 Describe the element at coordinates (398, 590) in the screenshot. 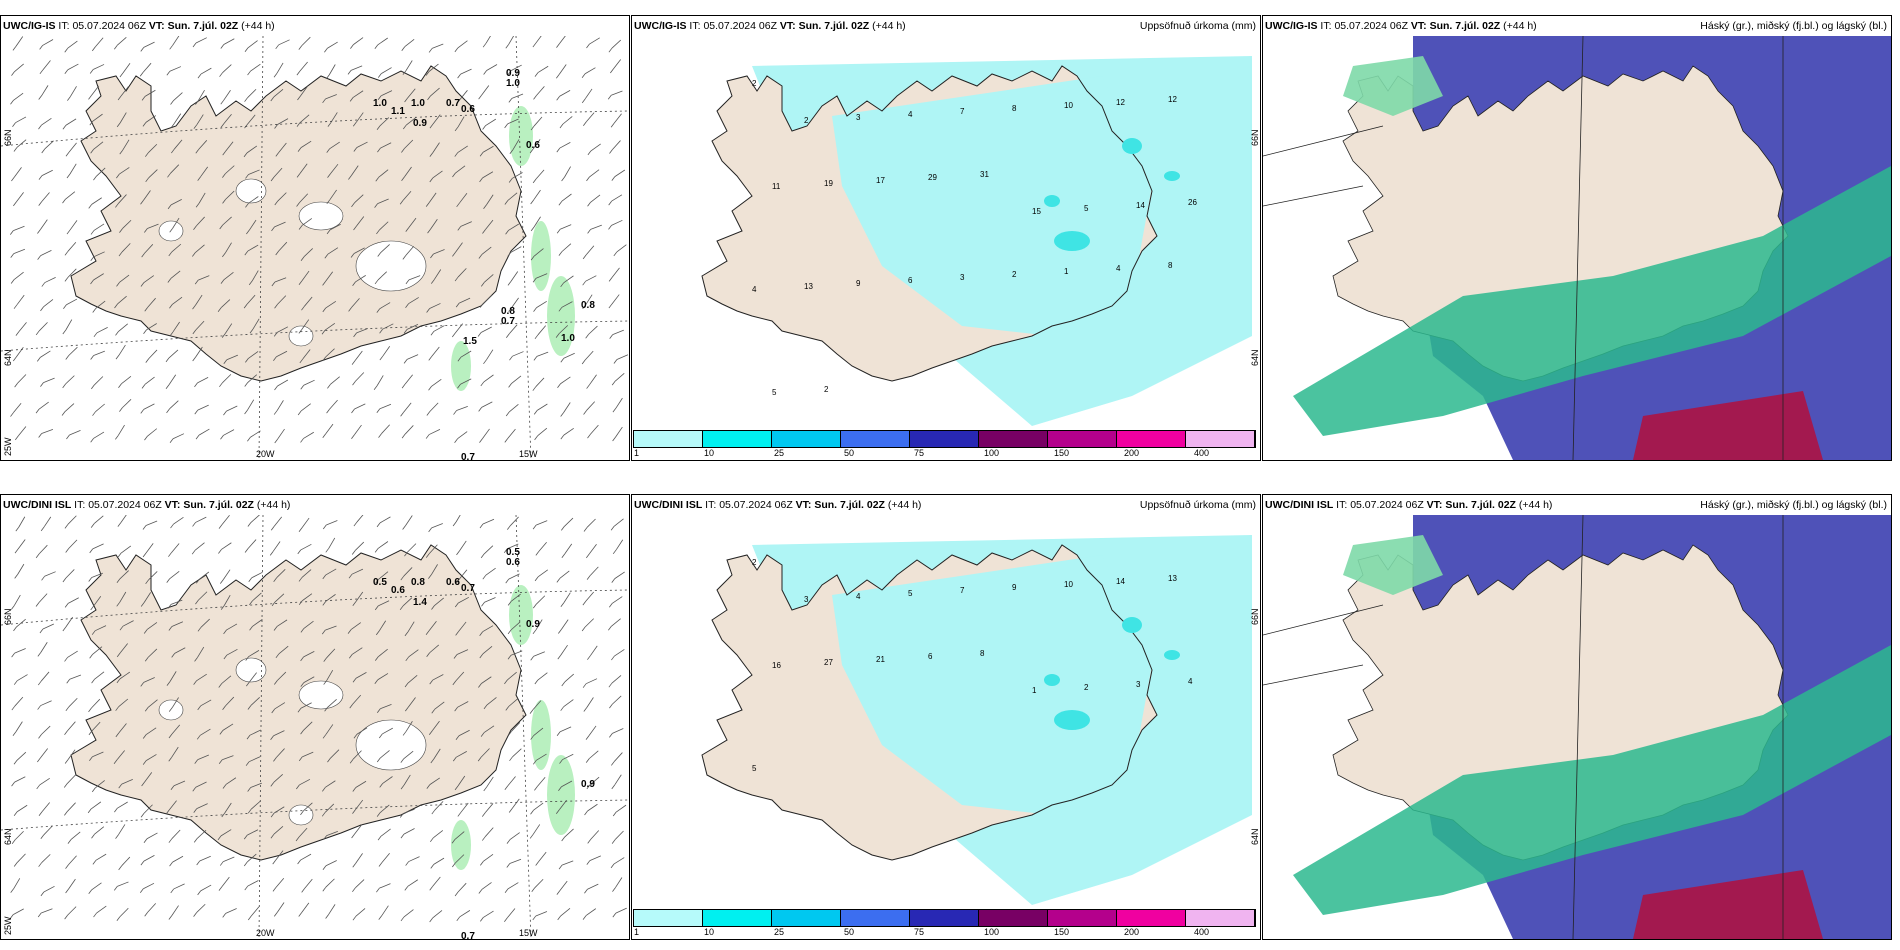

I see `wind-value-label: 0.6` at that location.